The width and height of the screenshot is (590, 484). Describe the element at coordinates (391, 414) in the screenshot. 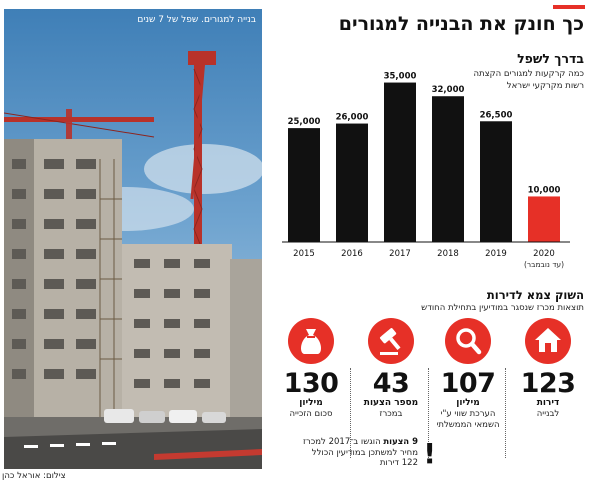

I see `stat-description: במכרז` at that location.